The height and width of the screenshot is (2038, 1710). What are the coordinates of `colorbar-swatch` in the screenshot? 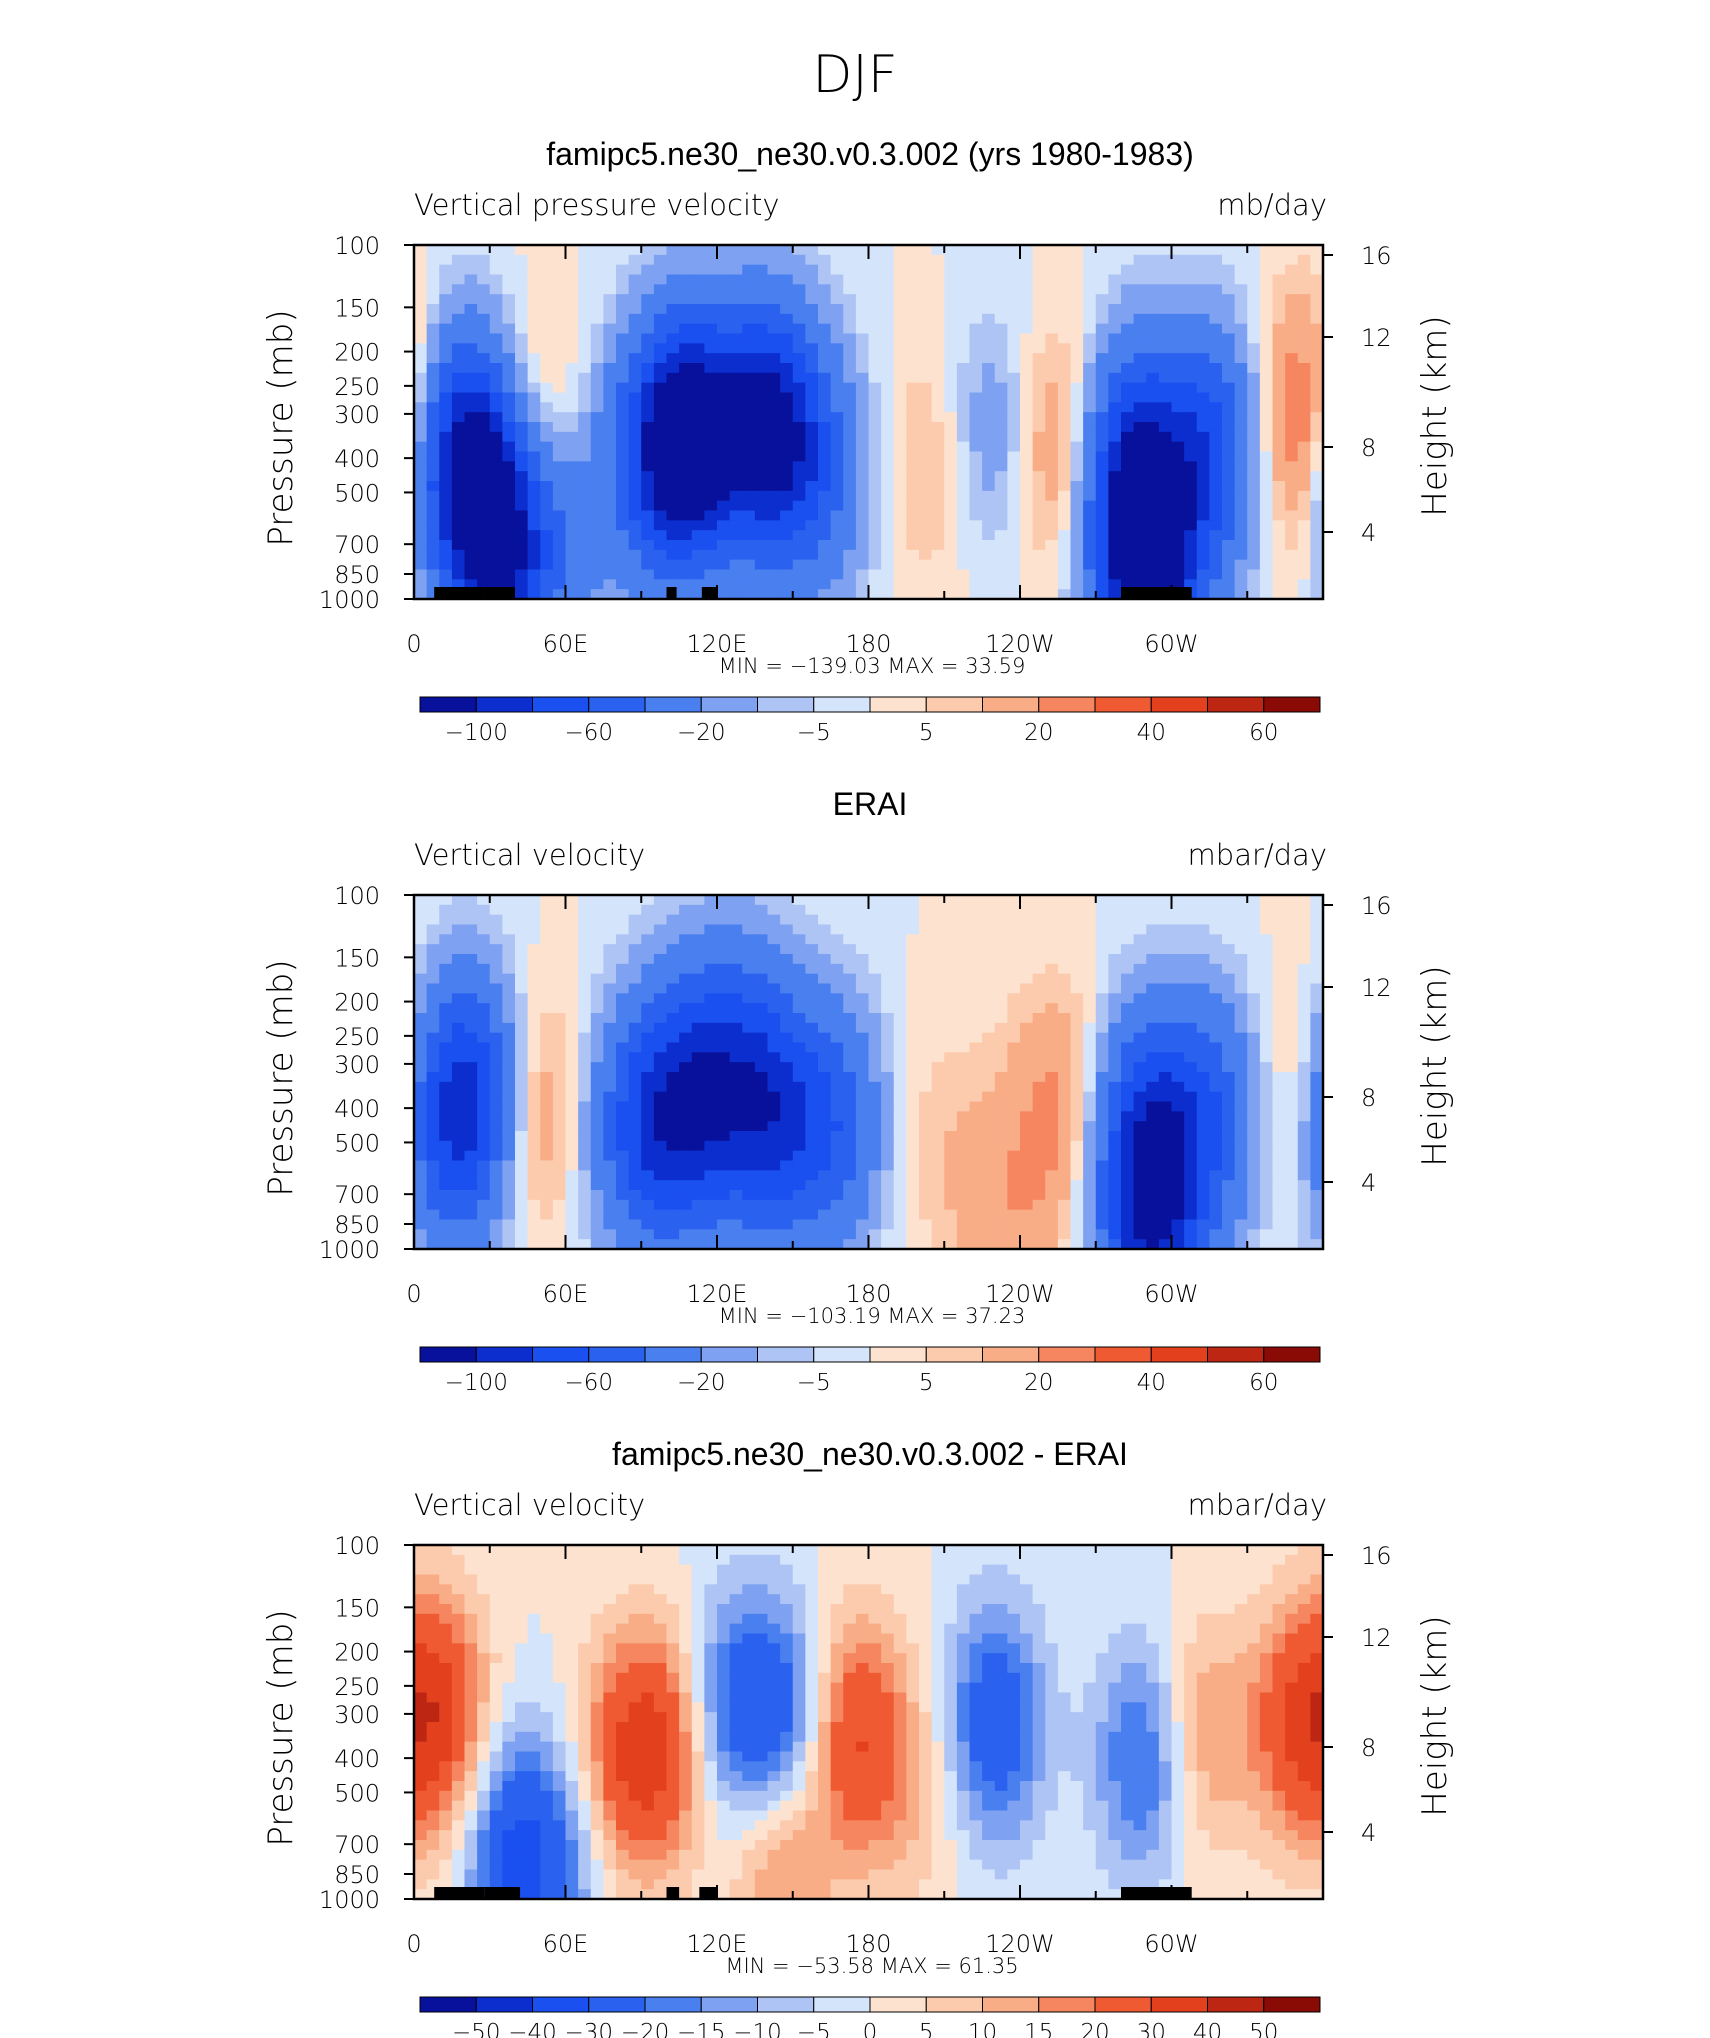 It's located at (1179, 704).